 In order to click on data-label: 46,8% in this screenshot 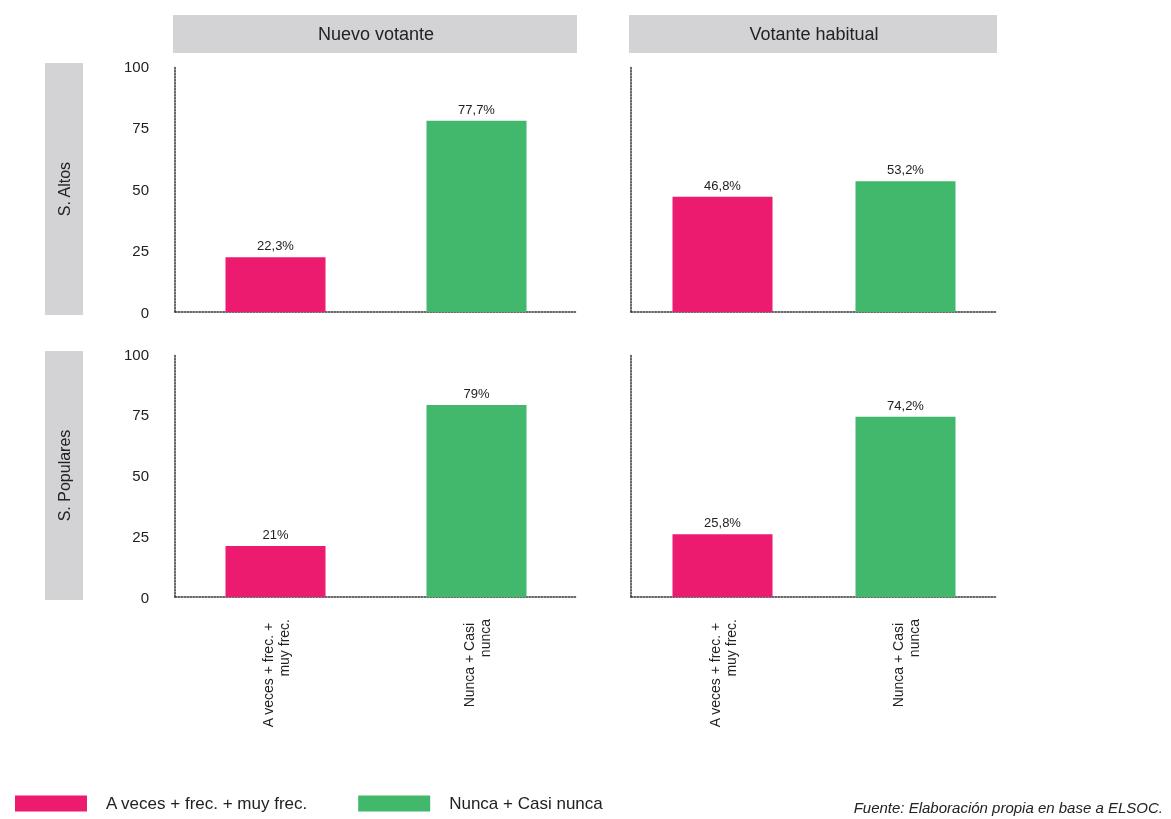, I will do `click(723, 185)`.